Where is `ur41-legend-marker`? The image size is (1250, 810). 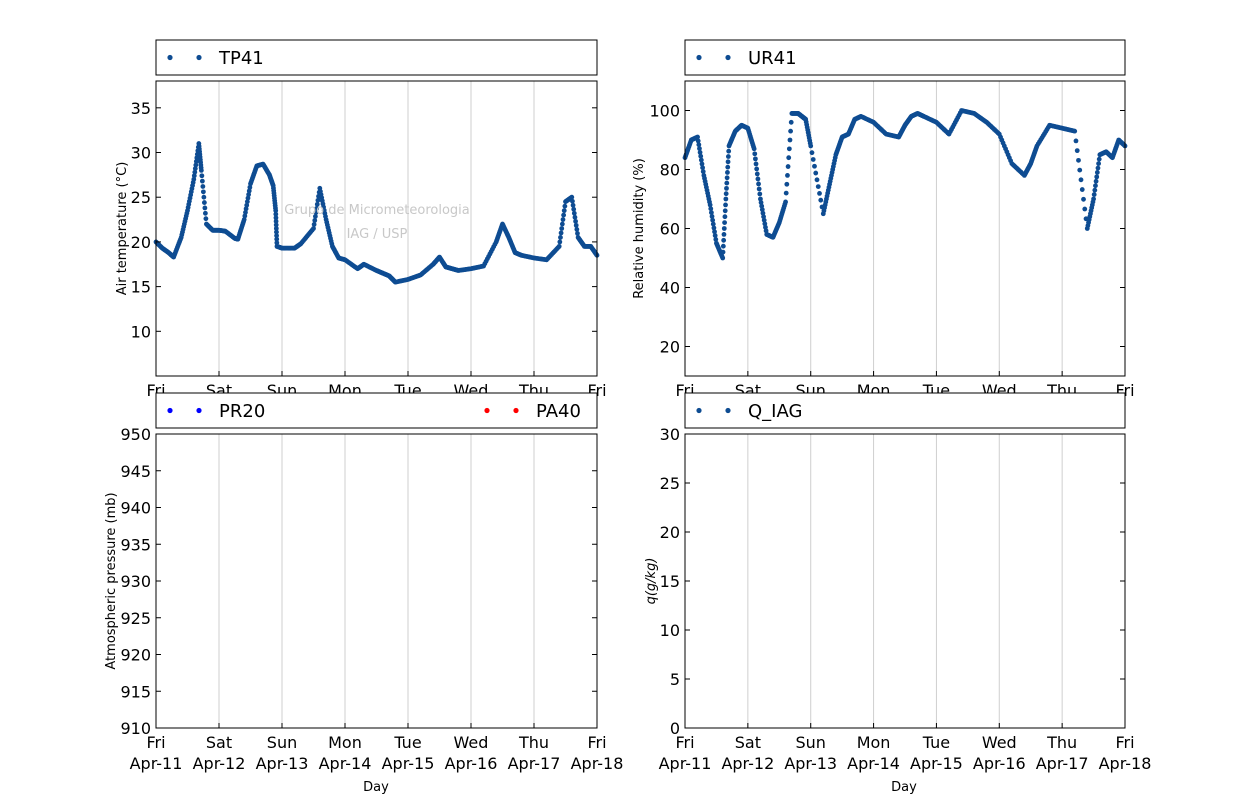 ur41-legend-marker is located at coordinates (699, 57).